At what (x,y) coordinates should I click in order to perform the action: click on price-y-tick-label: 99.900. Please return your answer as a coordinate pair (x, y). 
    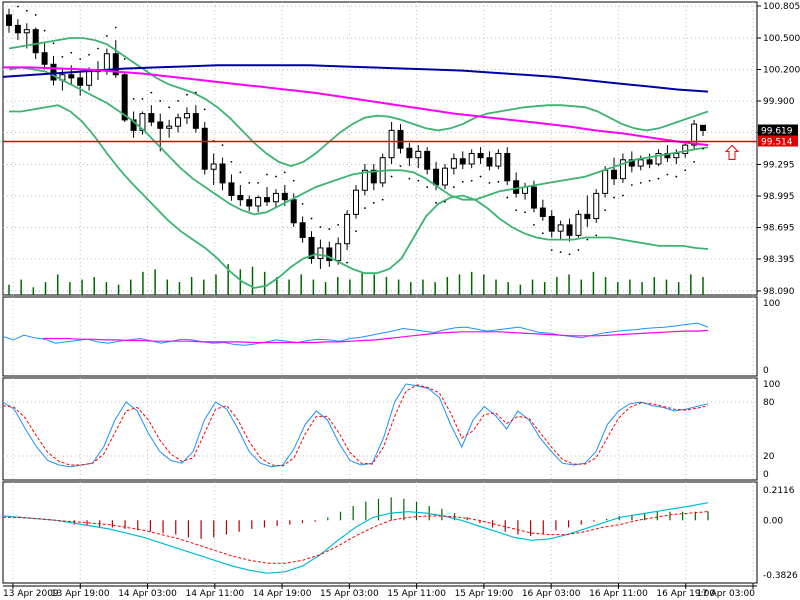
    Looking at the image, I should click on (779, 102).